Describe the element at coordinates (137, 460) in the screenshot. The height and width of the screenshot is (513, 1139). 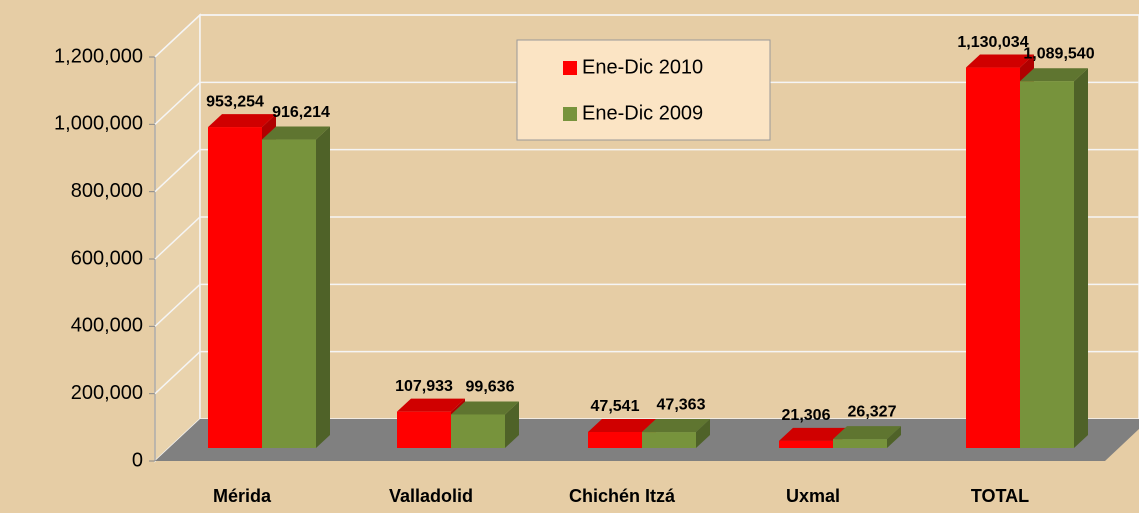
I see `y-tick-label: 0` at that location.